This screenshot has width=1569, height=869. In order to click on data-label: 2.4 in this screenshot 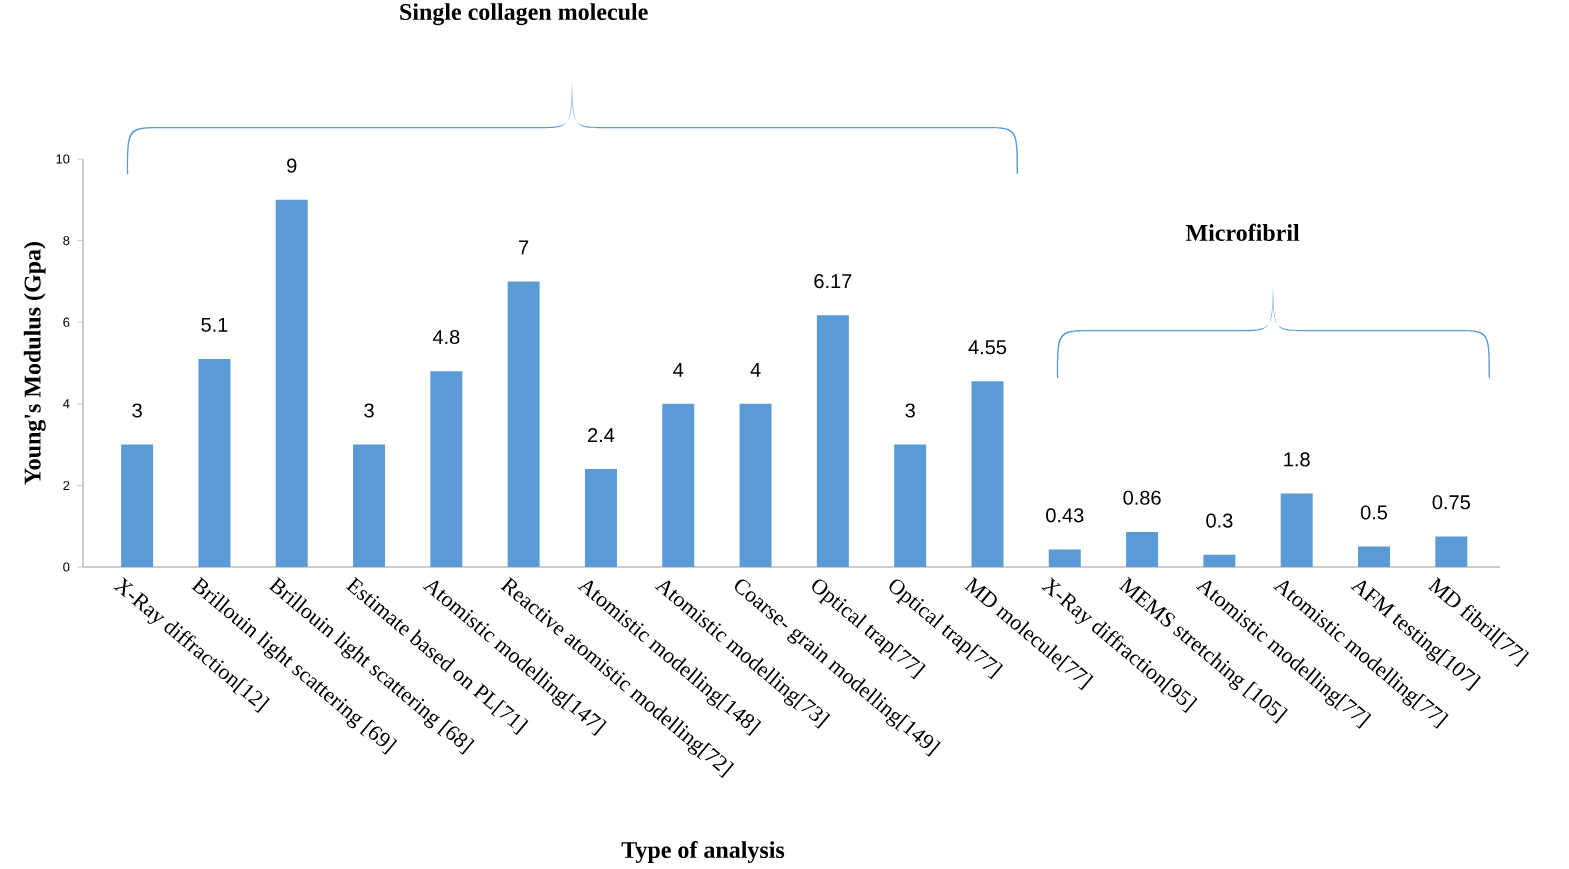, I will do `click(601, 435)`.